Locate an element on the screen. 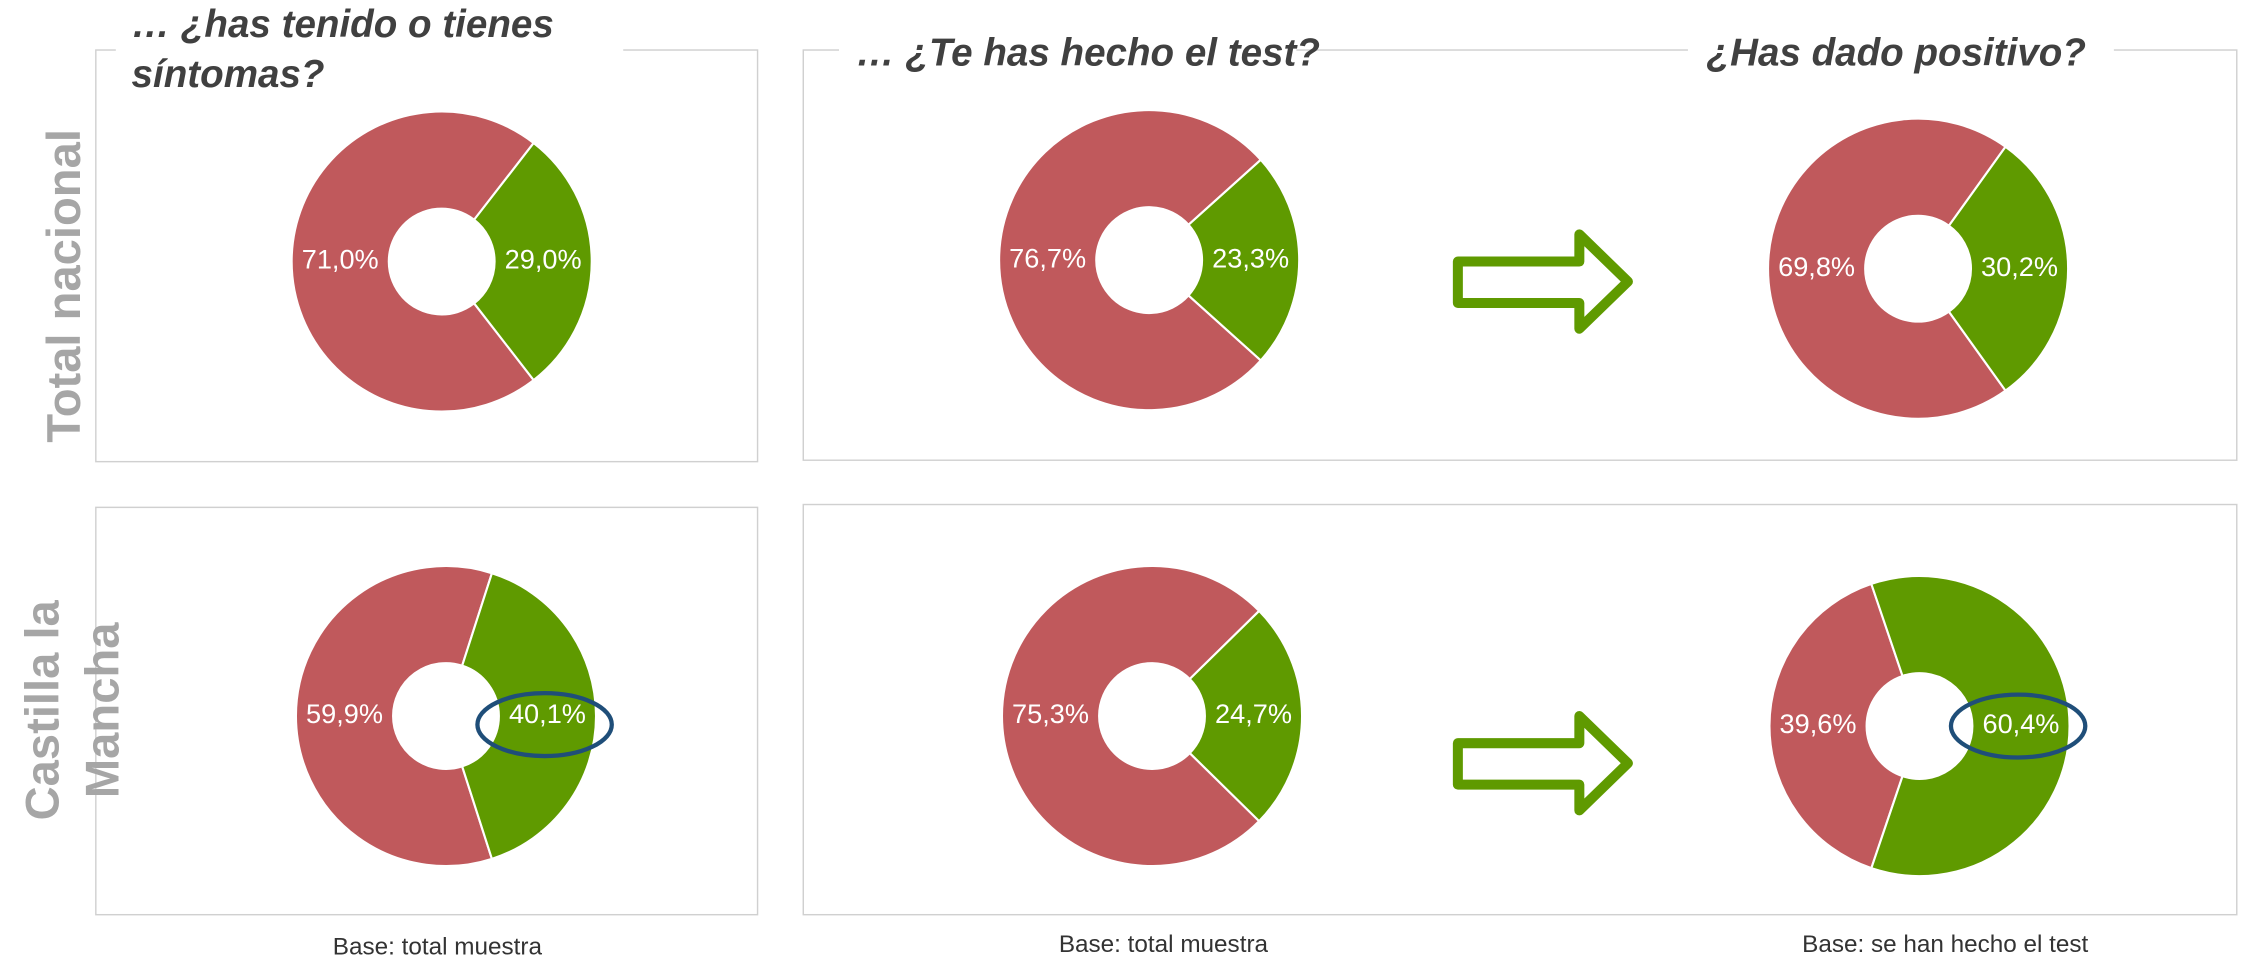  data-label: 29,0% is located at coordinates (543, 259).